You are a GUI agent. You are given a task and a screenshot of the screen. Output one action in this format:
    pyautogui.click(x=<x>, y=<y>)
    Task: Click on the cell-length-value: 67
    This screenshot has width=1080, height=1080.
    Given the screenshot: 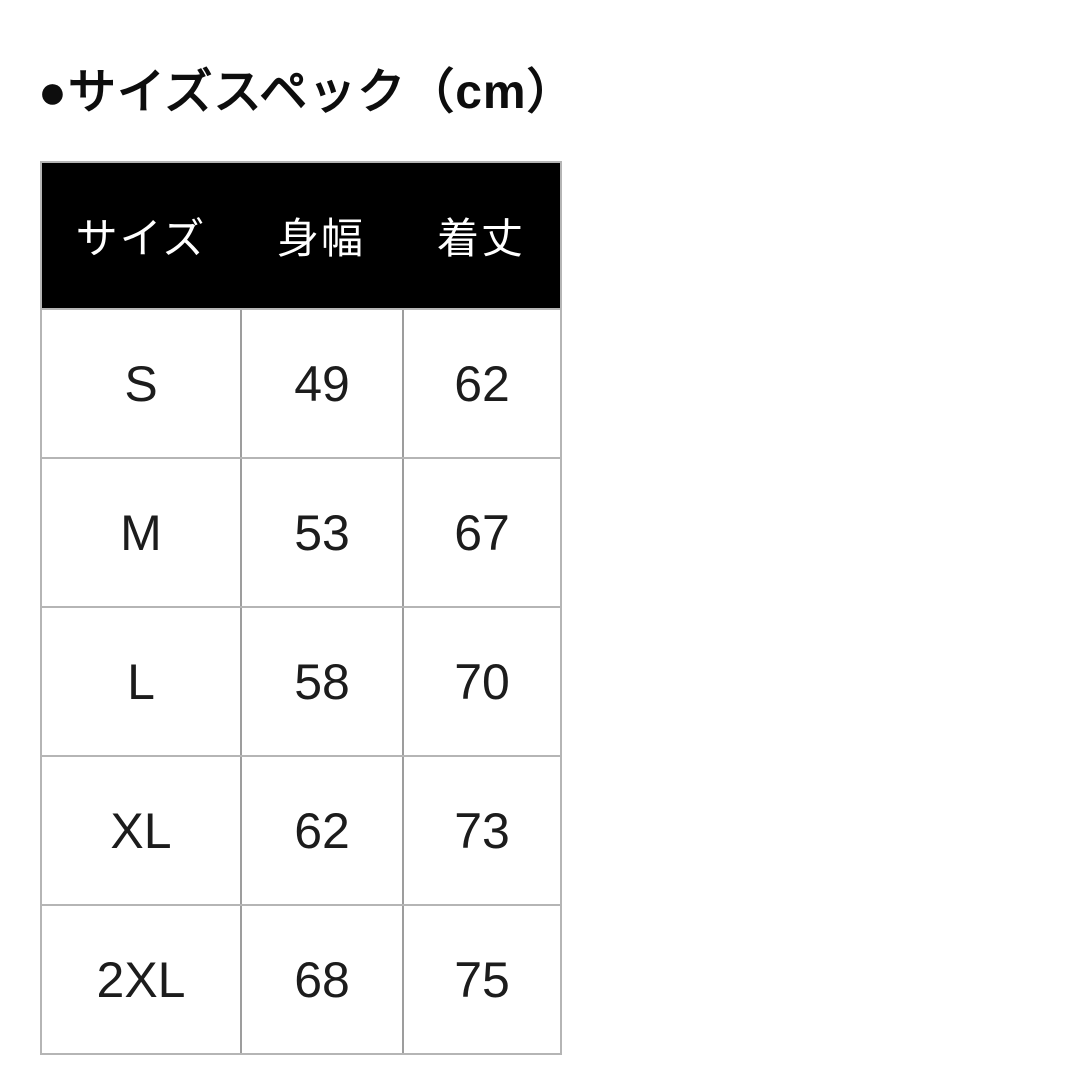 What is the action you would take?
    pyautogui.click(x=481, y=532)
    